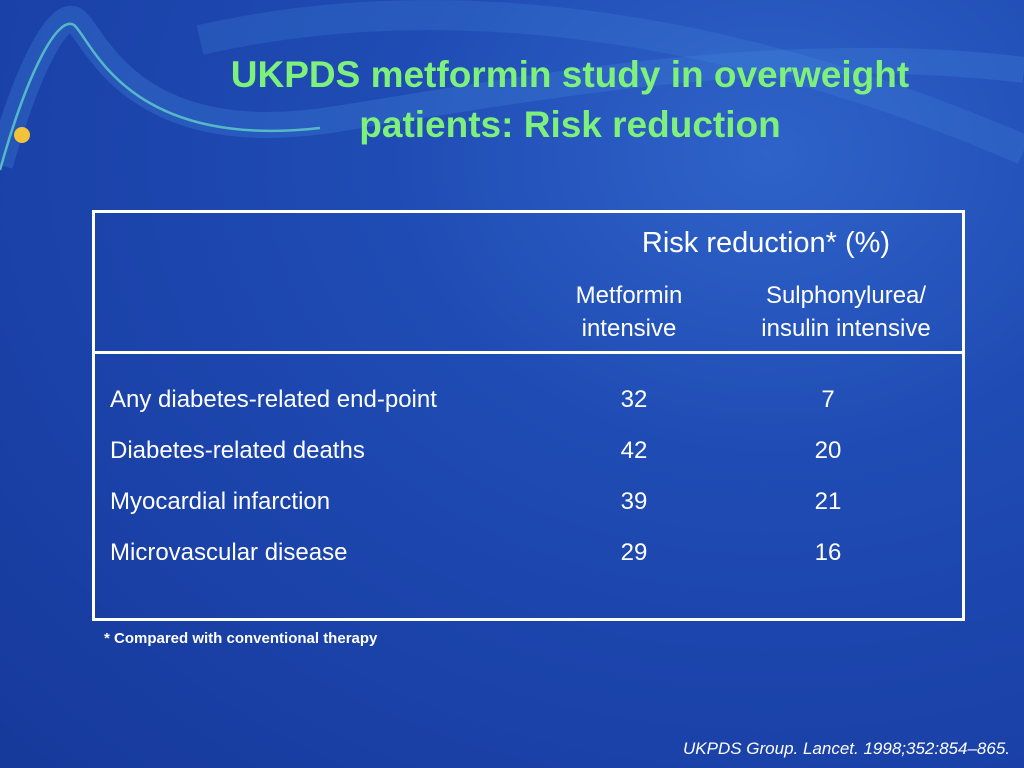 The image size is (1024, 768). I want to click on header-separator, so click(528, 352).